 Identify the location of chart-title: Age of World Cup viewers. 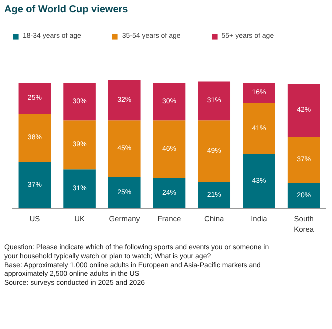
(66, 10).